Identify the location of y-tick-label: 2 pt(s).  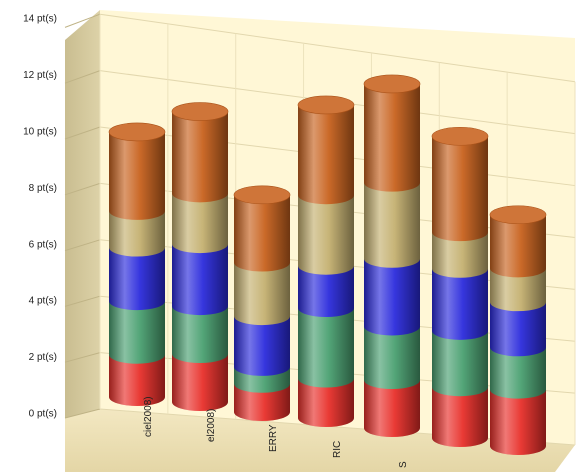
(43, 357).